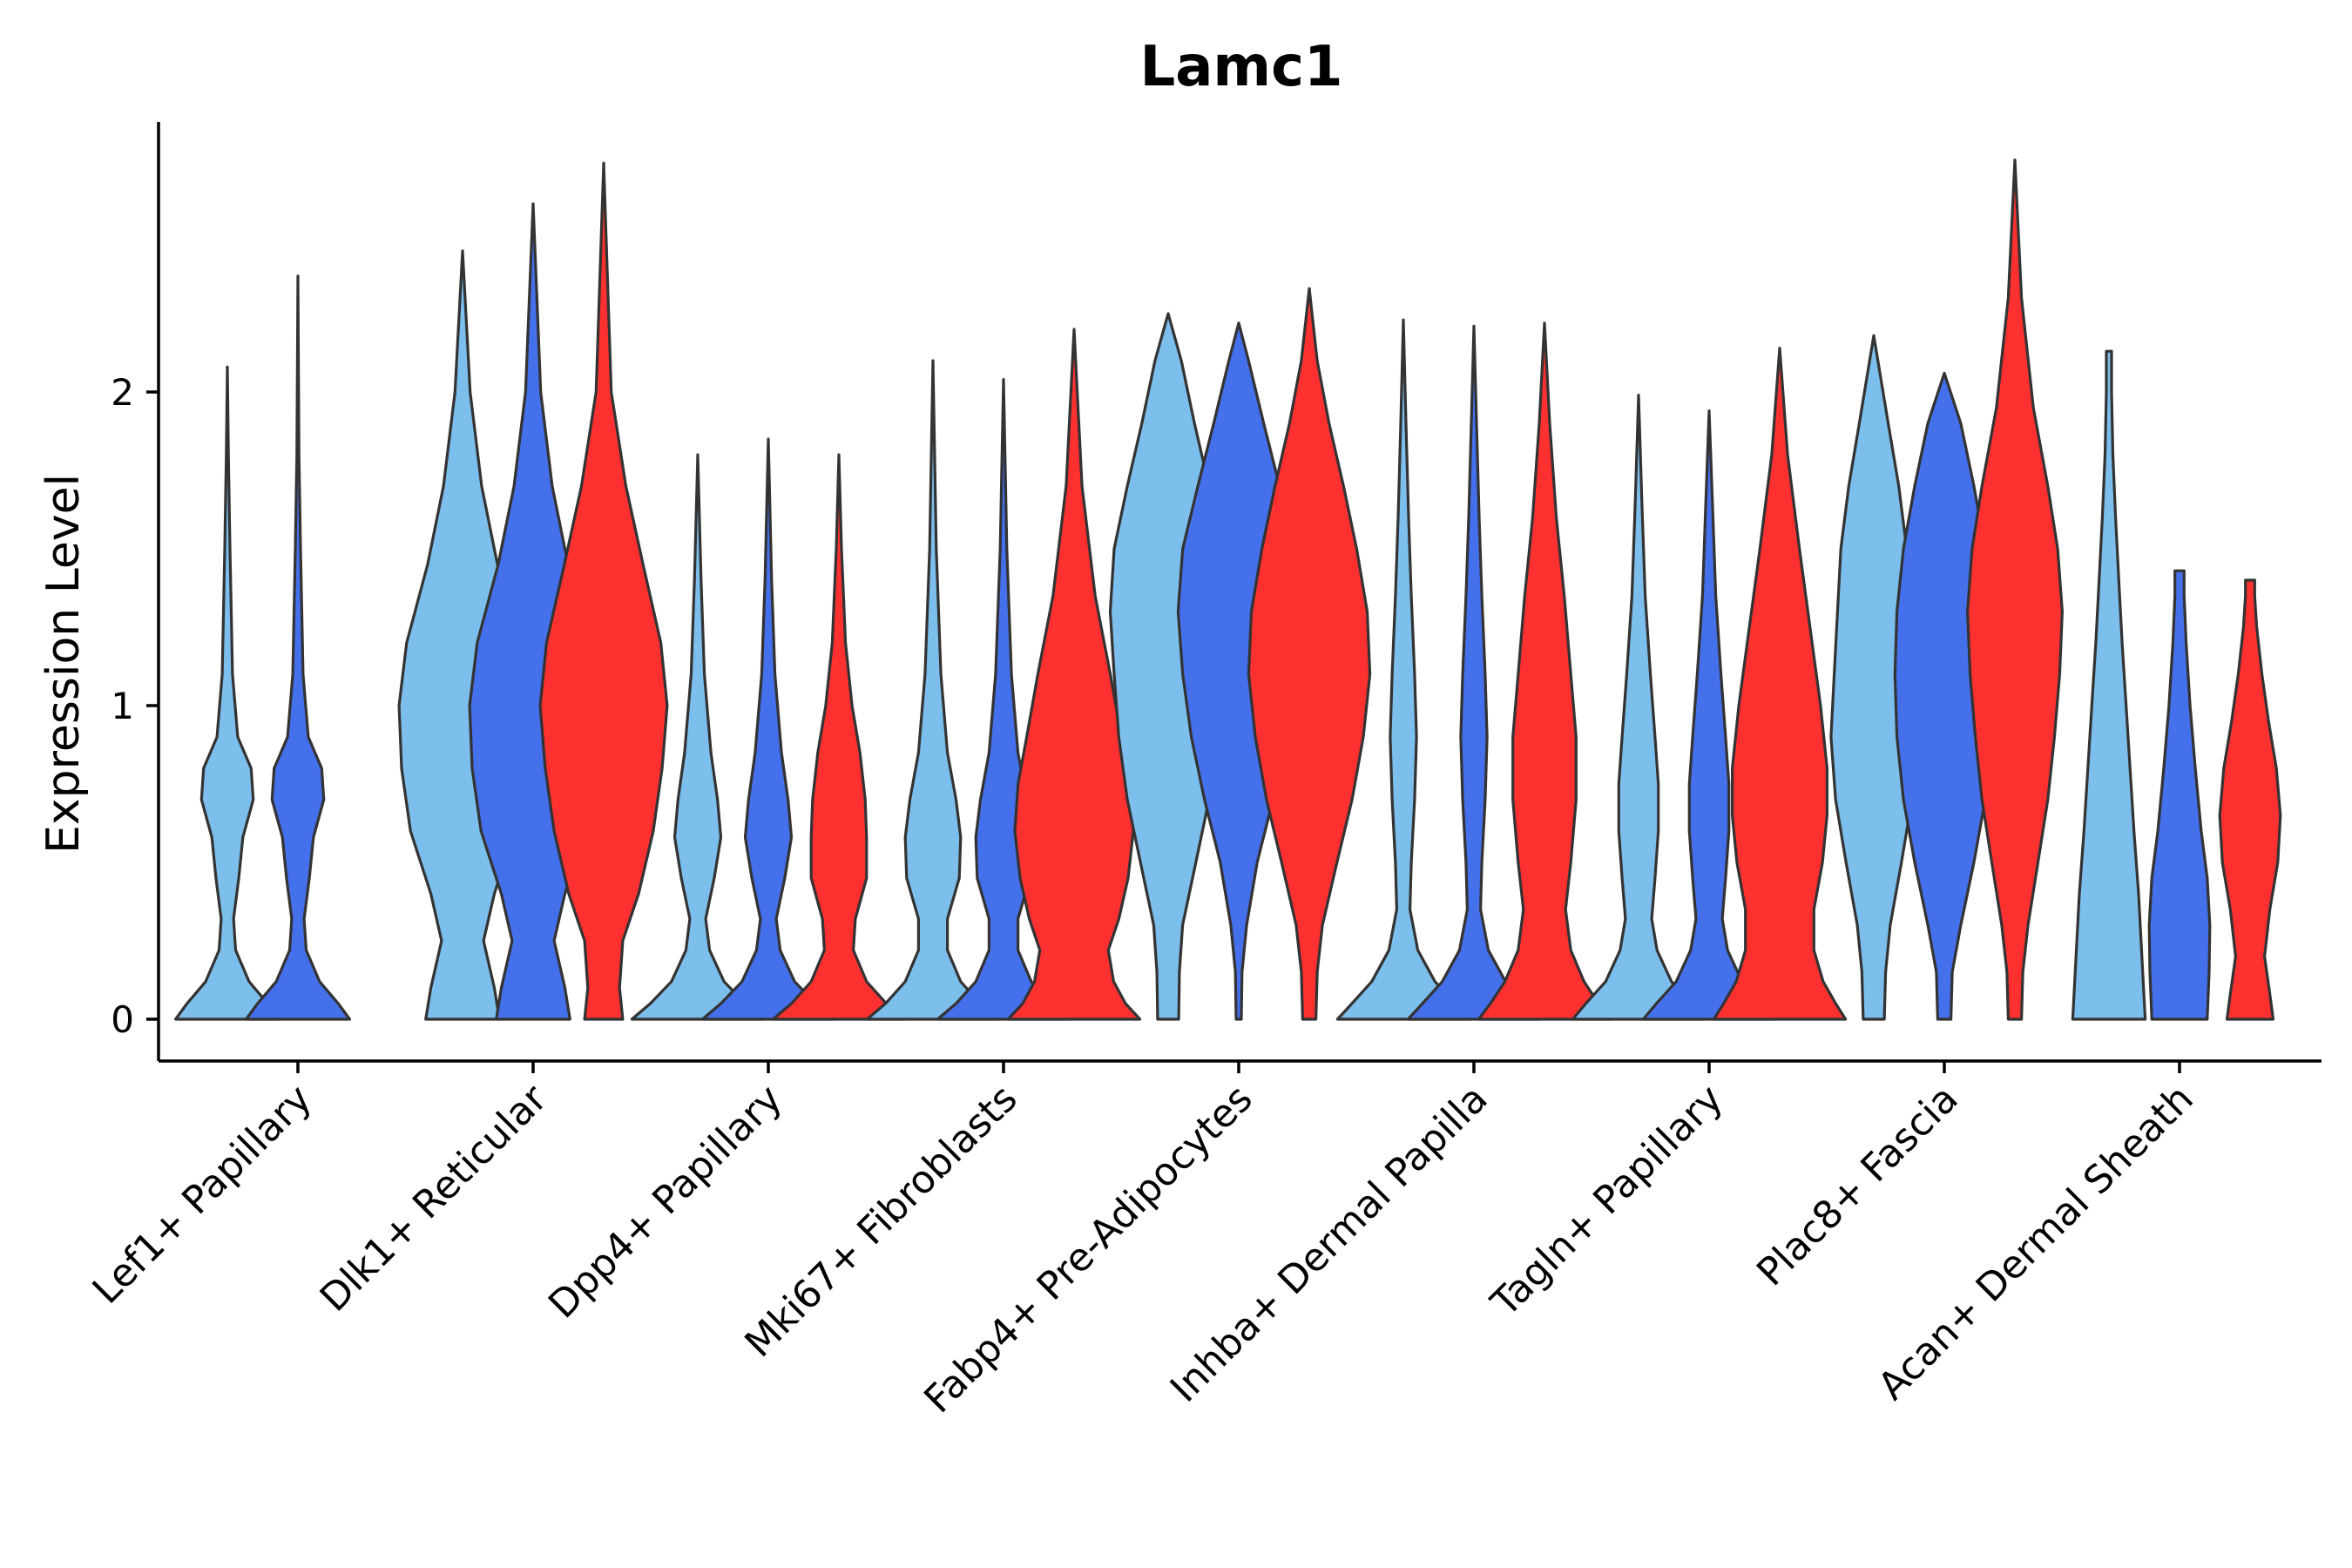 This screenshot has height=1568, width=2352. What do you see at coordinates (202, 1195) in the screenshot?
I see `x-tick-label: Lef1+ Papillary` at bounding box center [202, 1195].